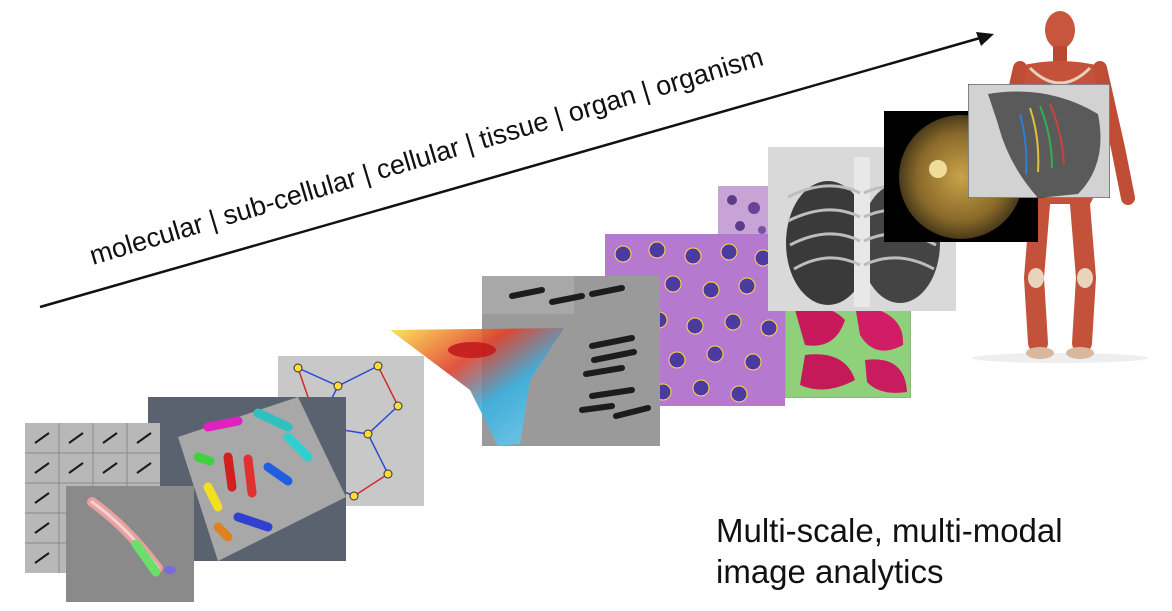  What do you see at coordinates (746, 214) in the screenshot?
I see `histology-small` at bounding box center [746, 214].